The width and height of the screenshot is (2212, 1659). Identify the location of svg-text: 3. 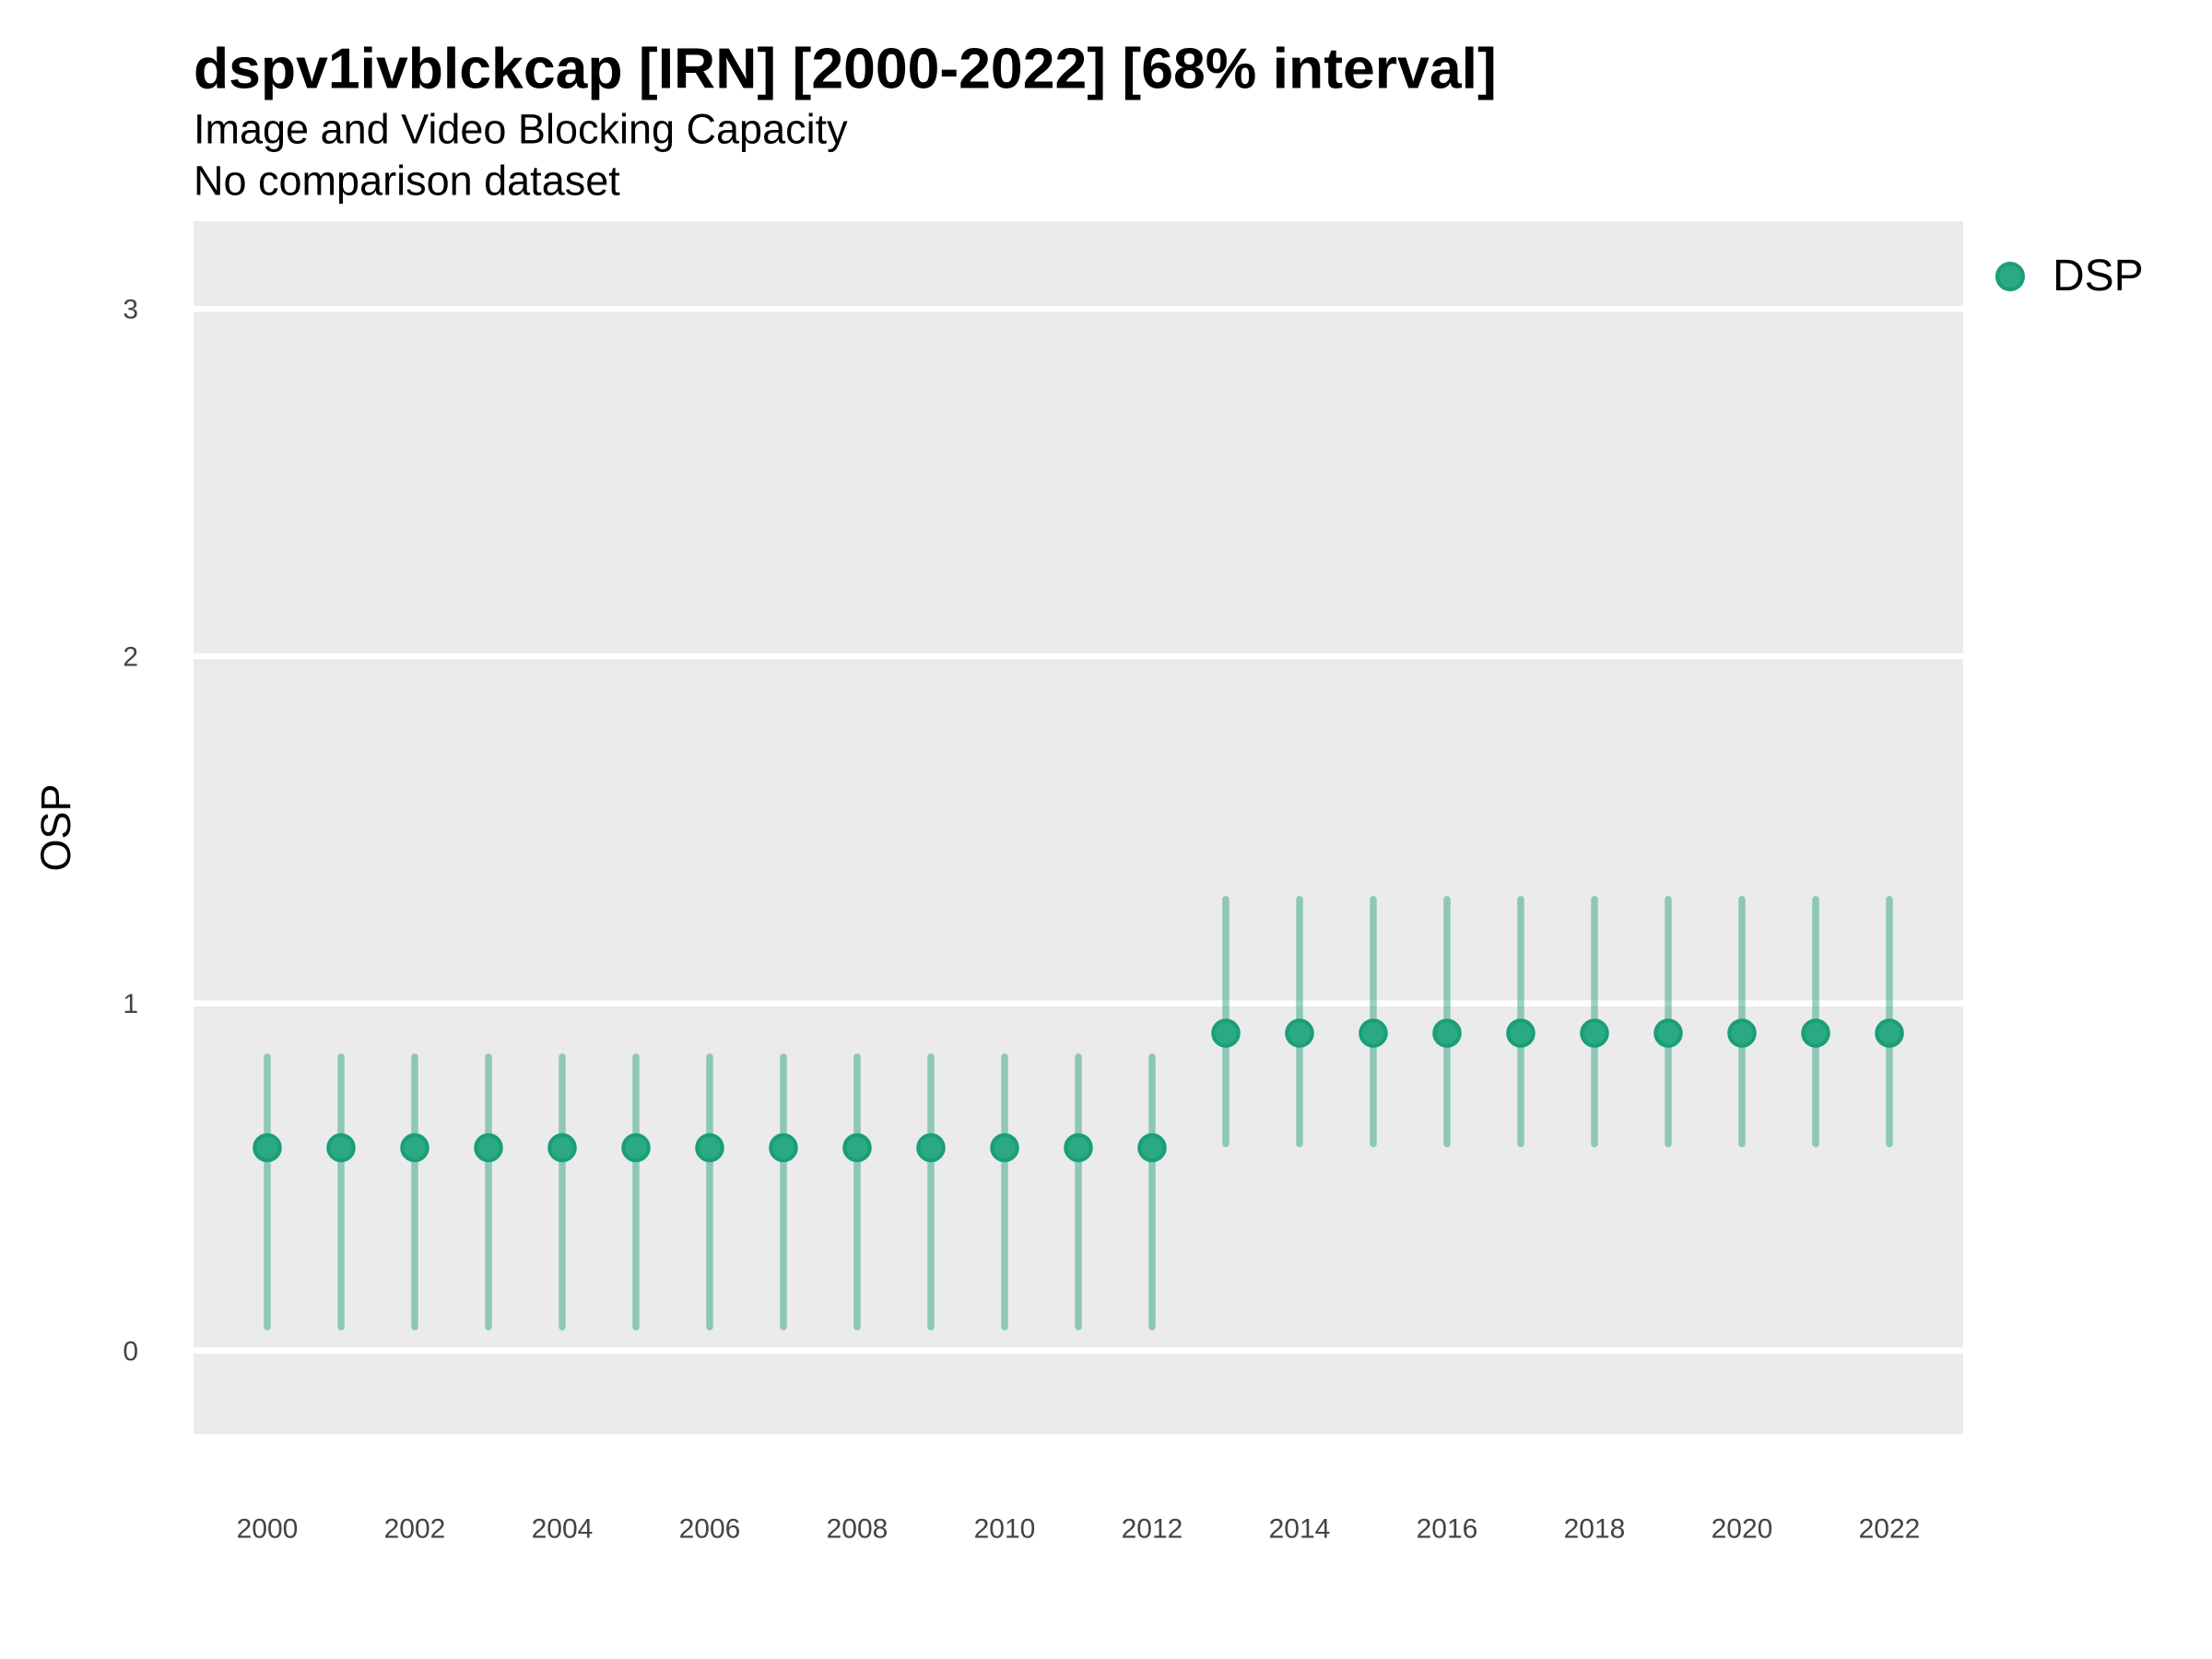
(130, 310).